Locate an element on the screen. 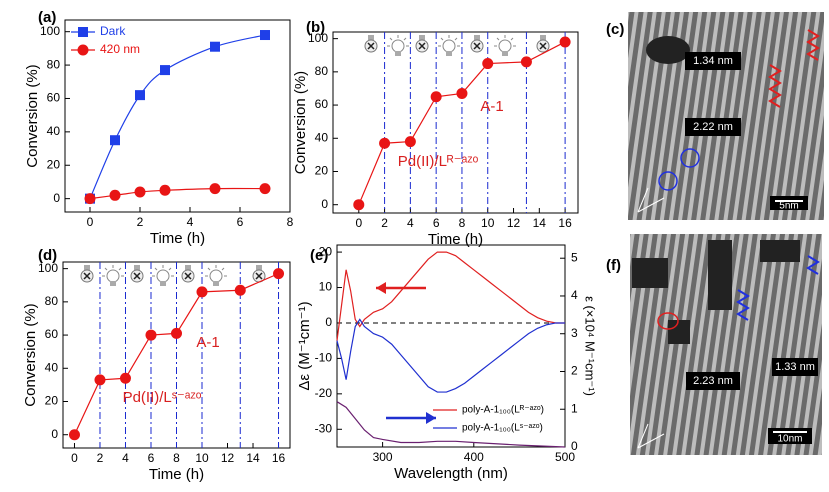  y2-tick-label: 2 is located at coordinates (574, 371).